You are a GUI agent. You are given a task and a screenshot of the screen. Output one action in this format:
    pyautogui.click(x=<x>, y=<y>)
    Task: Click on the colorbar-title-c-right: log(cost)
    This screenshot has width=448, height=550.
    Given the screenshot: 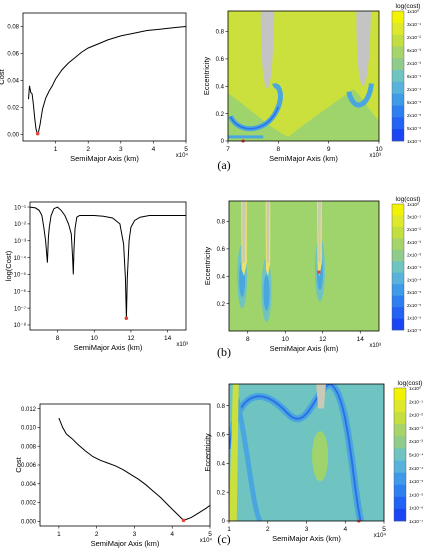 What is the action you would take?
    pyautogui.click(x=410, y=383)
    